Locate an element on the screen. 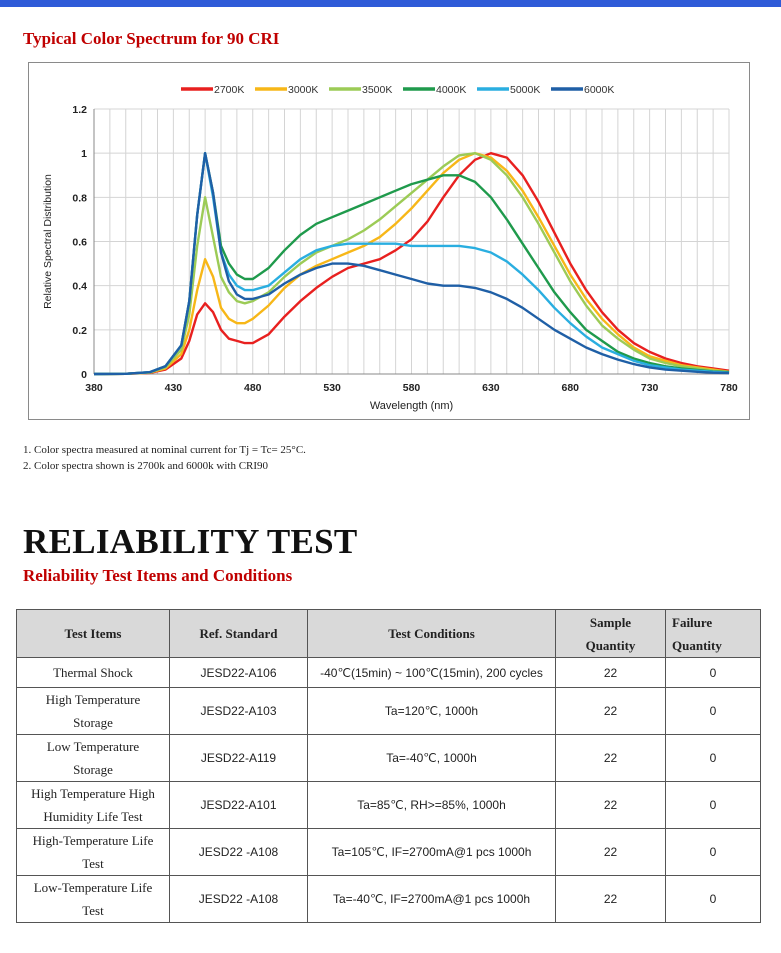  spectrum-section-title: Typical Color Spectrum for 90 CRI is located at coordinates (151, 38).